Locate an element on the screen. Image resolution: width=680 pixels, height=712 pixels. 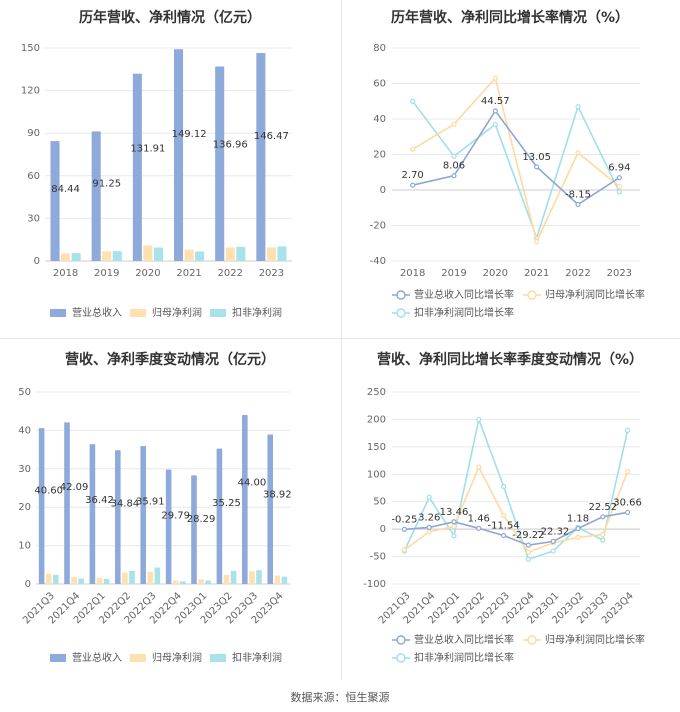
annual-growth-legend-label: 扣非净利润同比增长率 is located at coordinates (464, 312).